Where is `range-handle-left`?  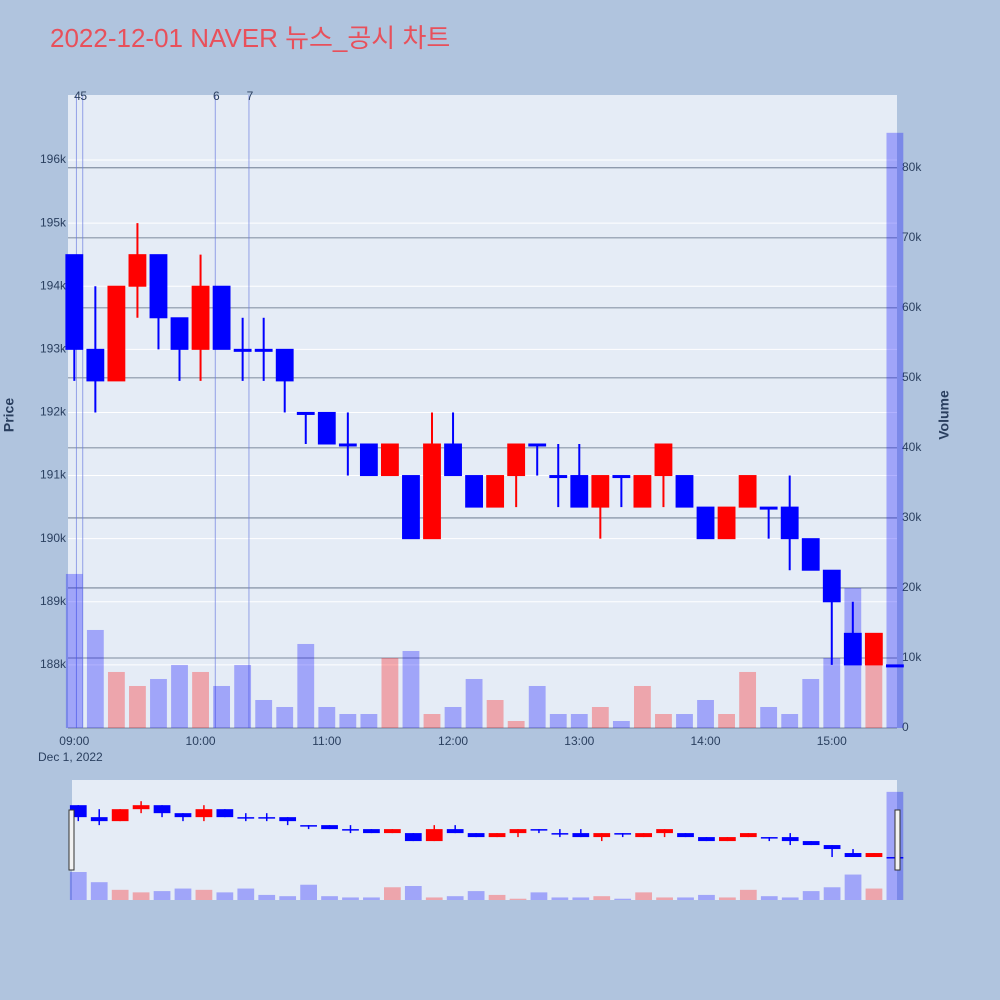 range-handle-left is located at coordinates (71, 840).